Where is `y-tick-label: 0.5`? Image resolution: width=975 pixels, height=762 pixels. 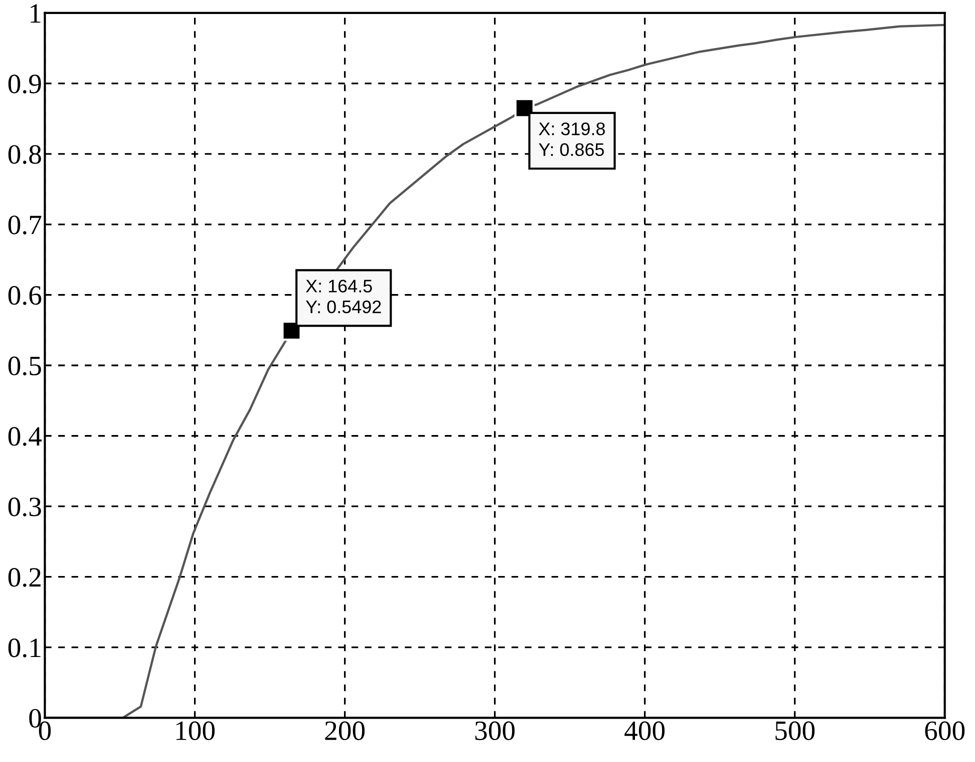 y-tick-label: 0.5 is located at coordinates (24, 366).